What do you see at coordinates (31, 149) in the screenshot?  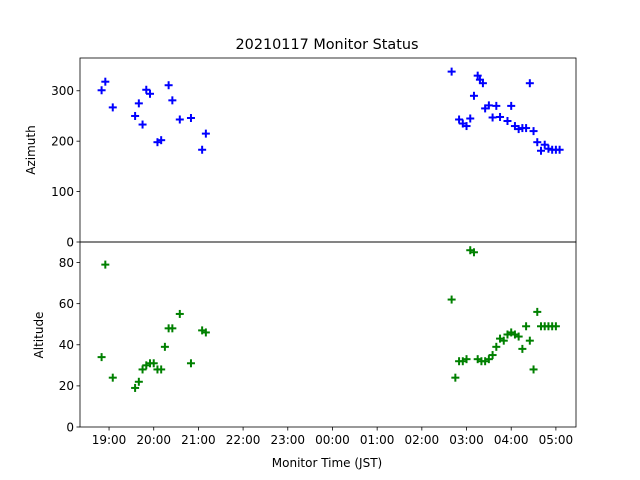 I see `y-axis-title-azimuth: Azimuth` at bounding box center [31, 149].